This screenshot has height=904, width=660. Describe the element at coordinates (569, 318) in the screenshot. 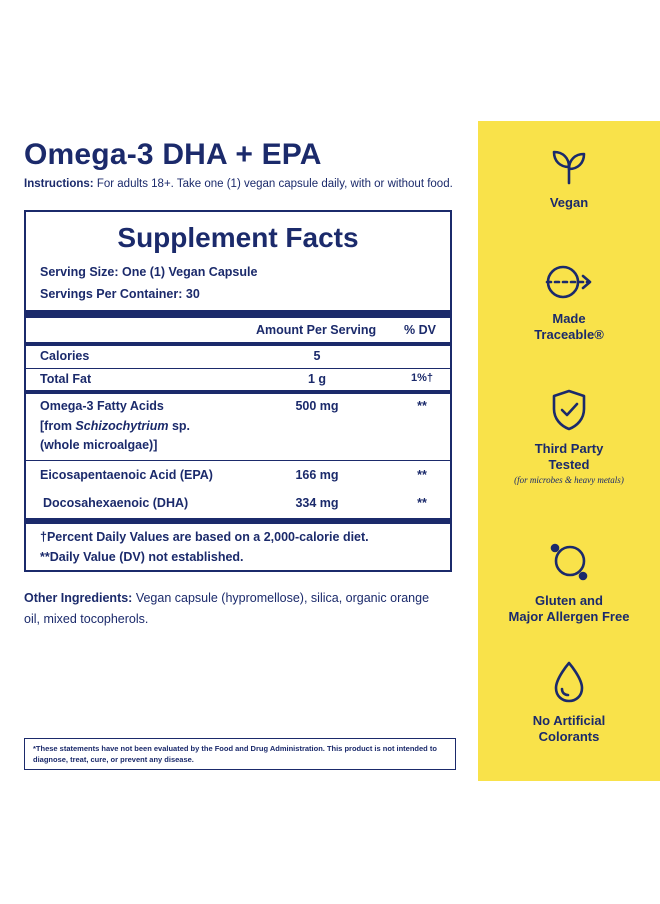

I see `feature-traceable-line1: Made` at that location.